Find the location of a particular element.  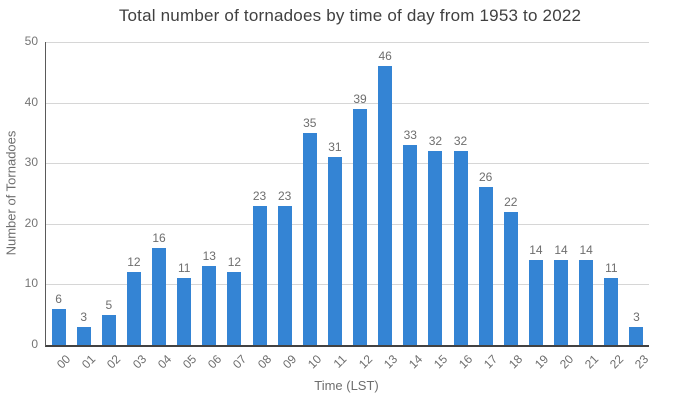

bar-value-label: 46 is located at coordinates (385, 56).